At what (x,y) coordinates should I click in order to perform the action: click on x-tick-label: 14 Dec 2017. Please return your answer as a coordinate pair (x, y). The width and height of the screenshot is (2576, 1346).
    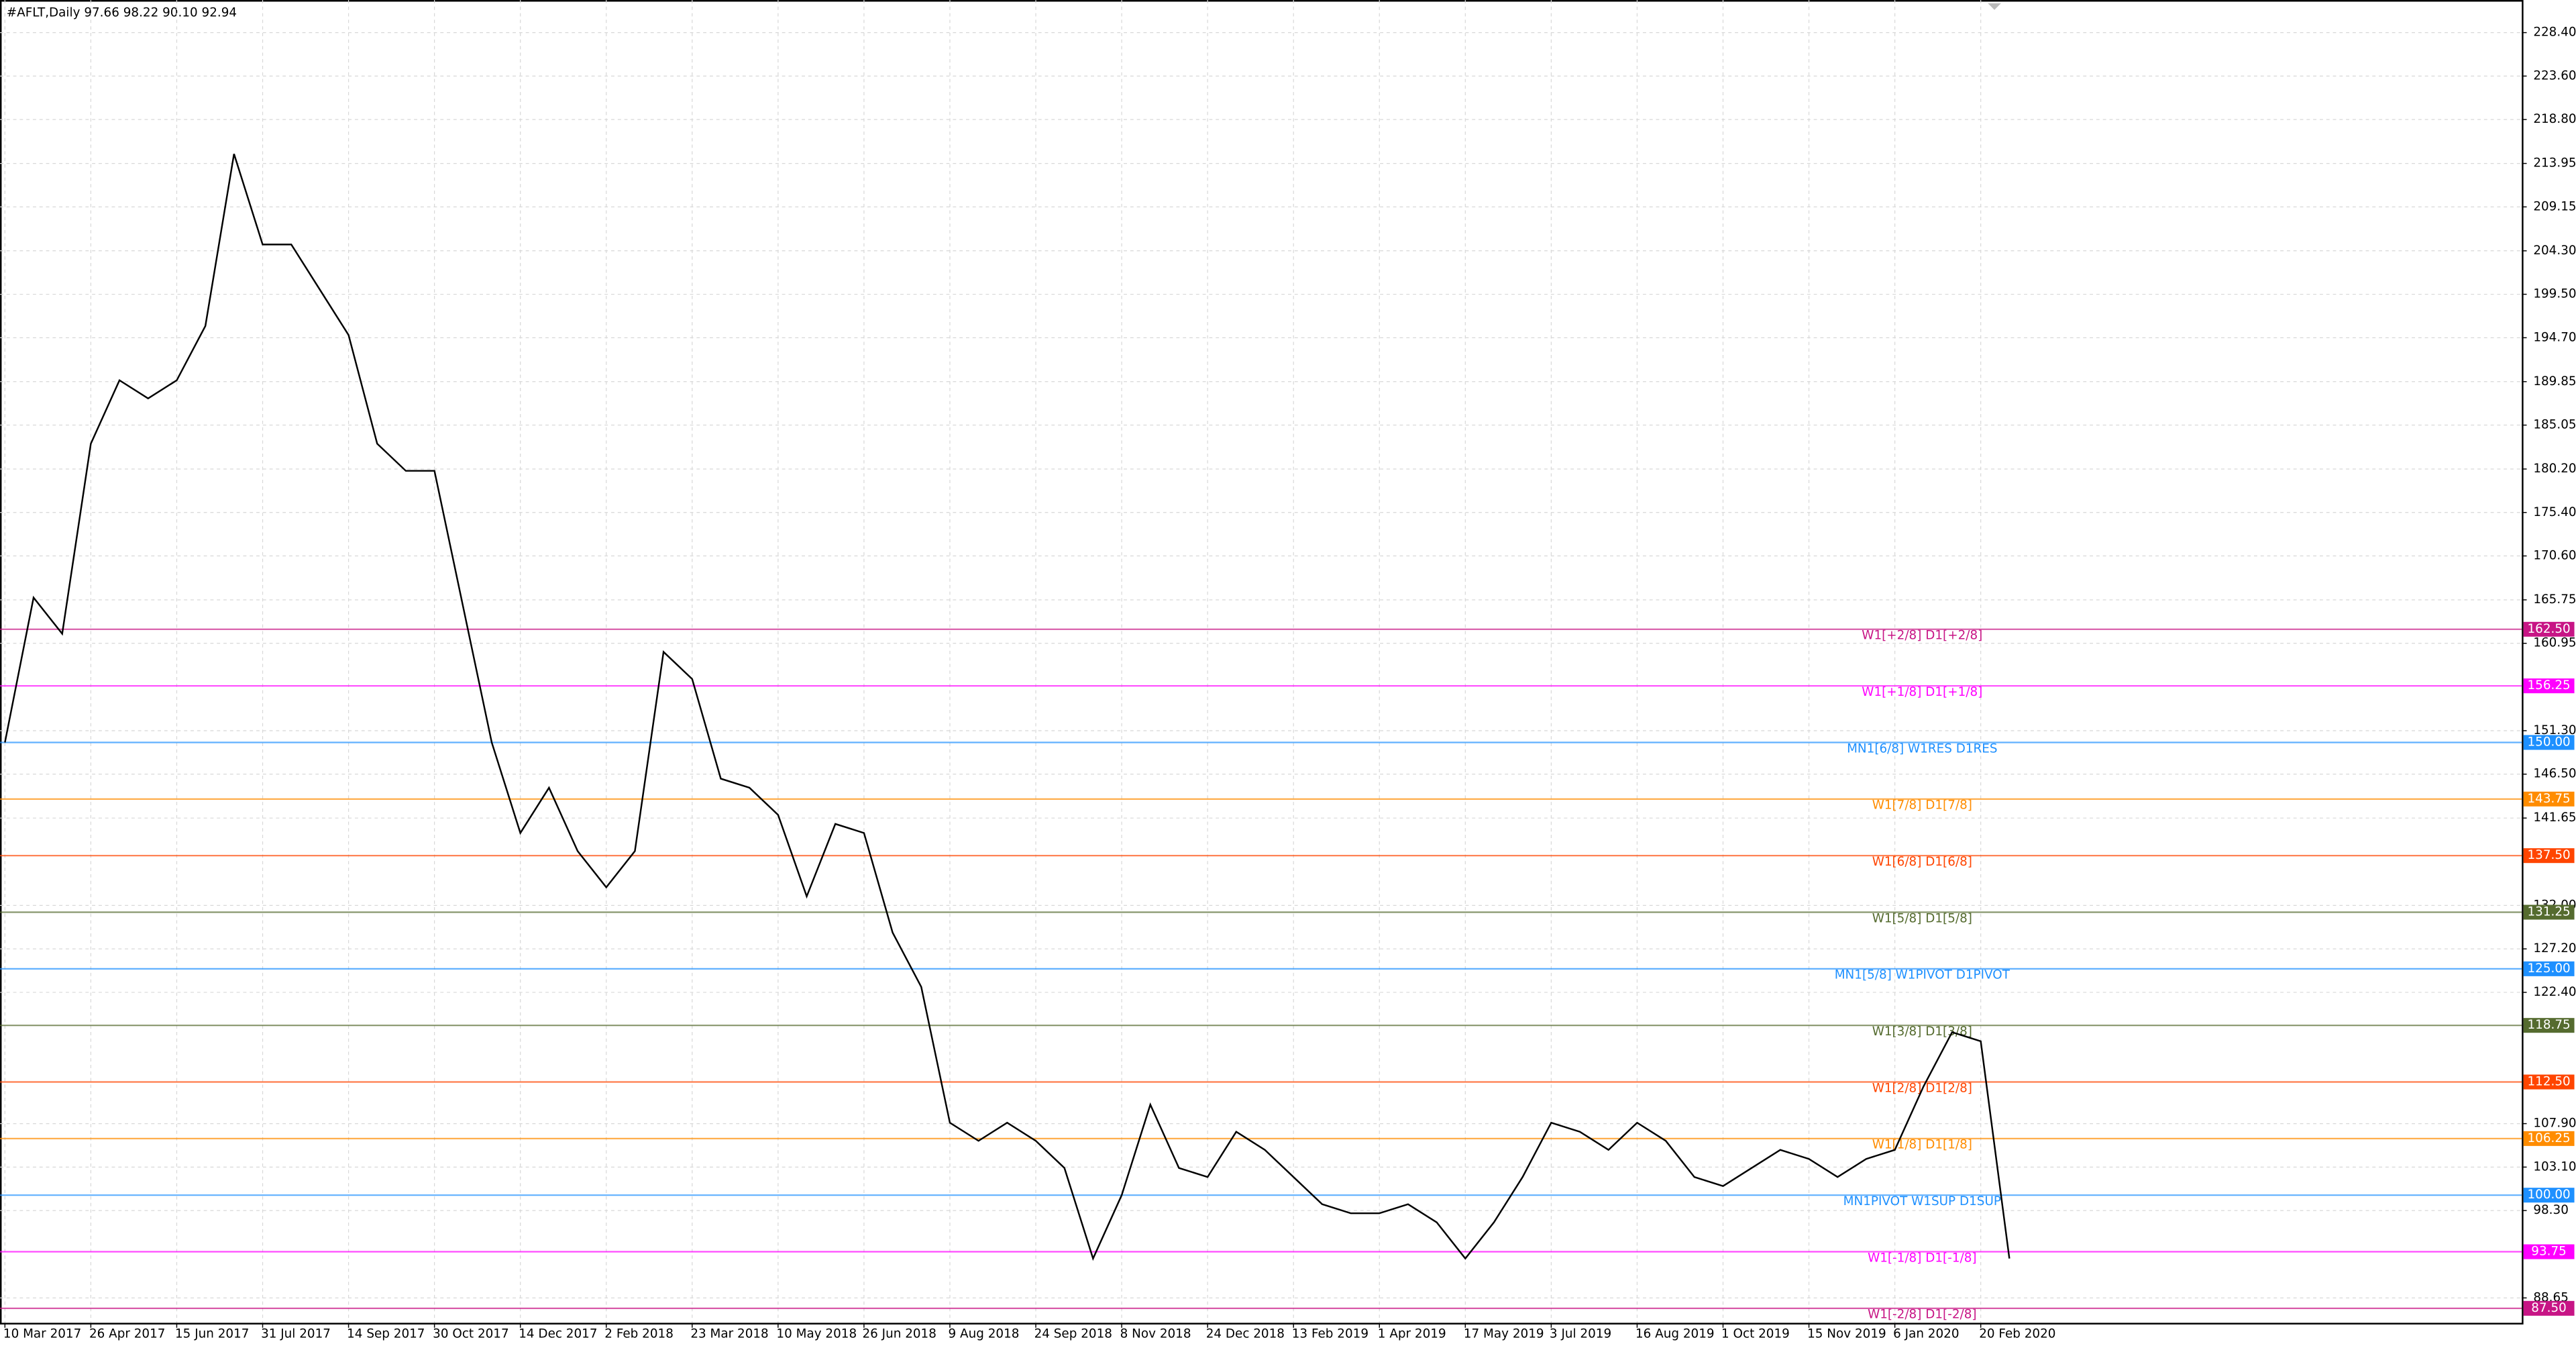
    Looking at the image, I should click on (558, 1334).